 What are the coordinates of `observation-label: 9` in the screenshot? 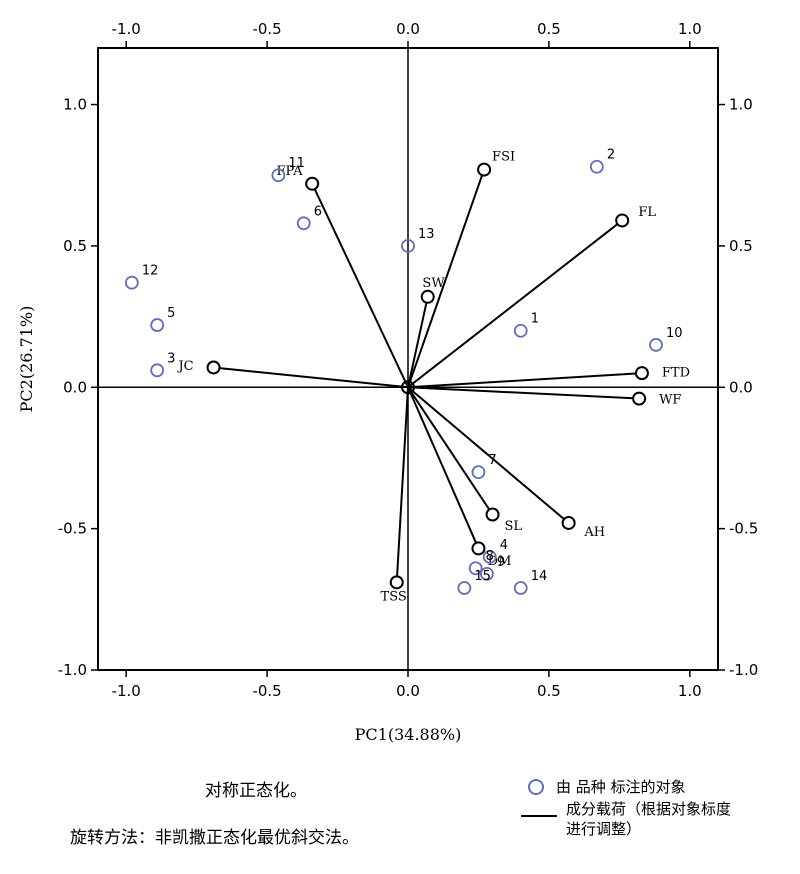 It's located at (501, 562).